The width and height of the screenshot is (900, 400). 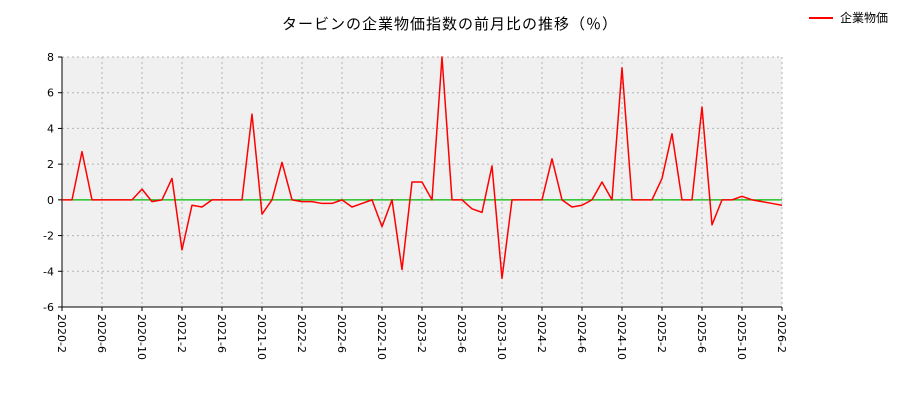 What do you see at coordinates (581, 333) in the screenshot?
I see `x-tick-label: 2024-6` at bounding box center [581, 333].